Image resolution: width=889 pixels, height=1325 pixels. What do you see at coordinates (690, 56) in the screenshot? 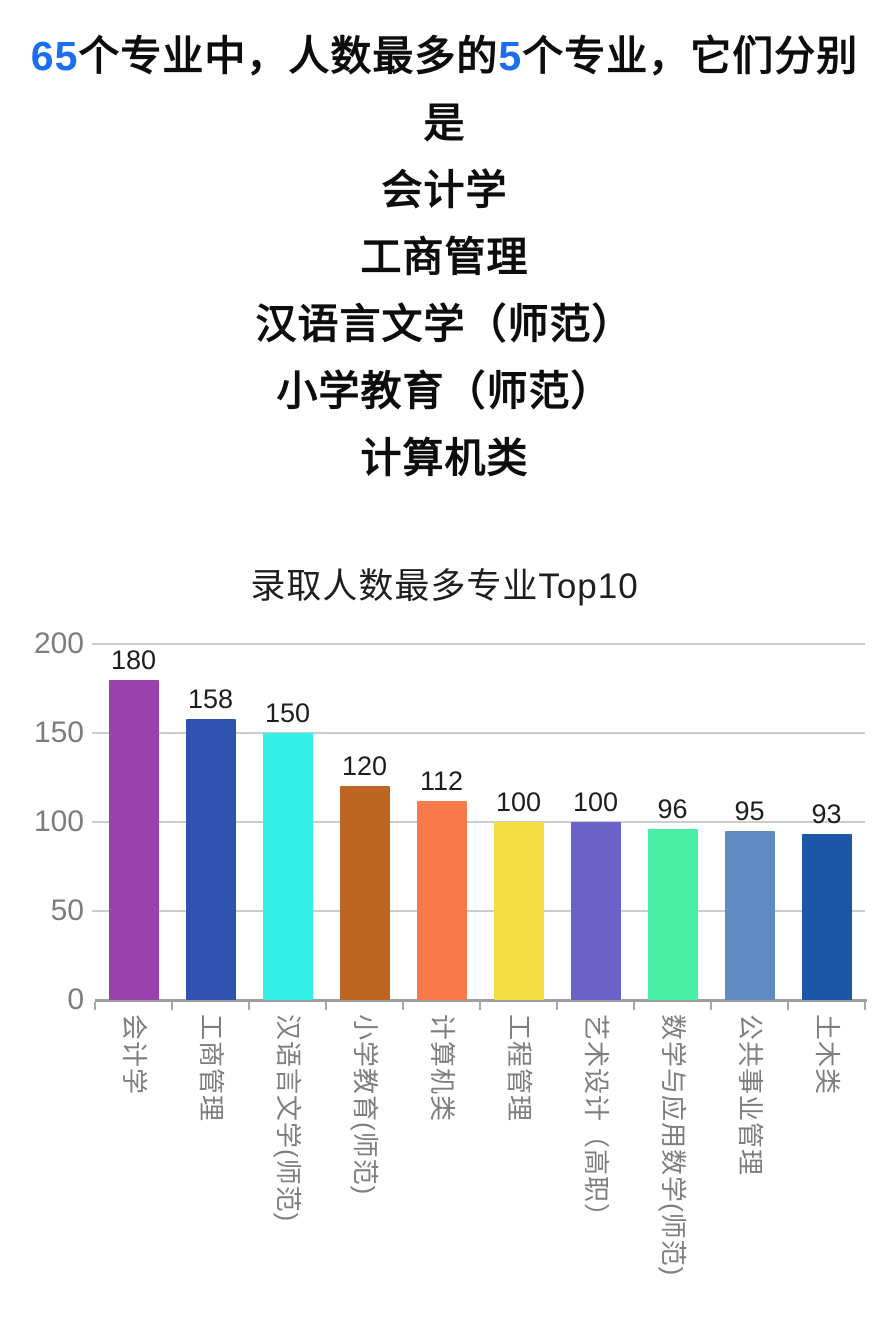
I see `summary-line-1-end: 个专业，它们分别` at bounding box center [690, 56].